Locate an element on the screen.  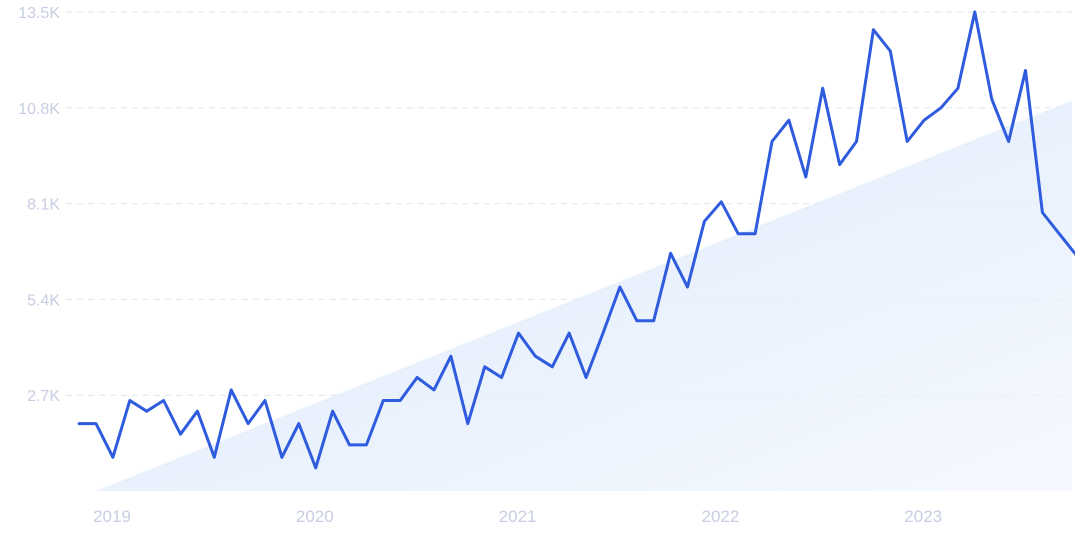
y-tick-label: 2.7K is located at coordinates (43, 396).